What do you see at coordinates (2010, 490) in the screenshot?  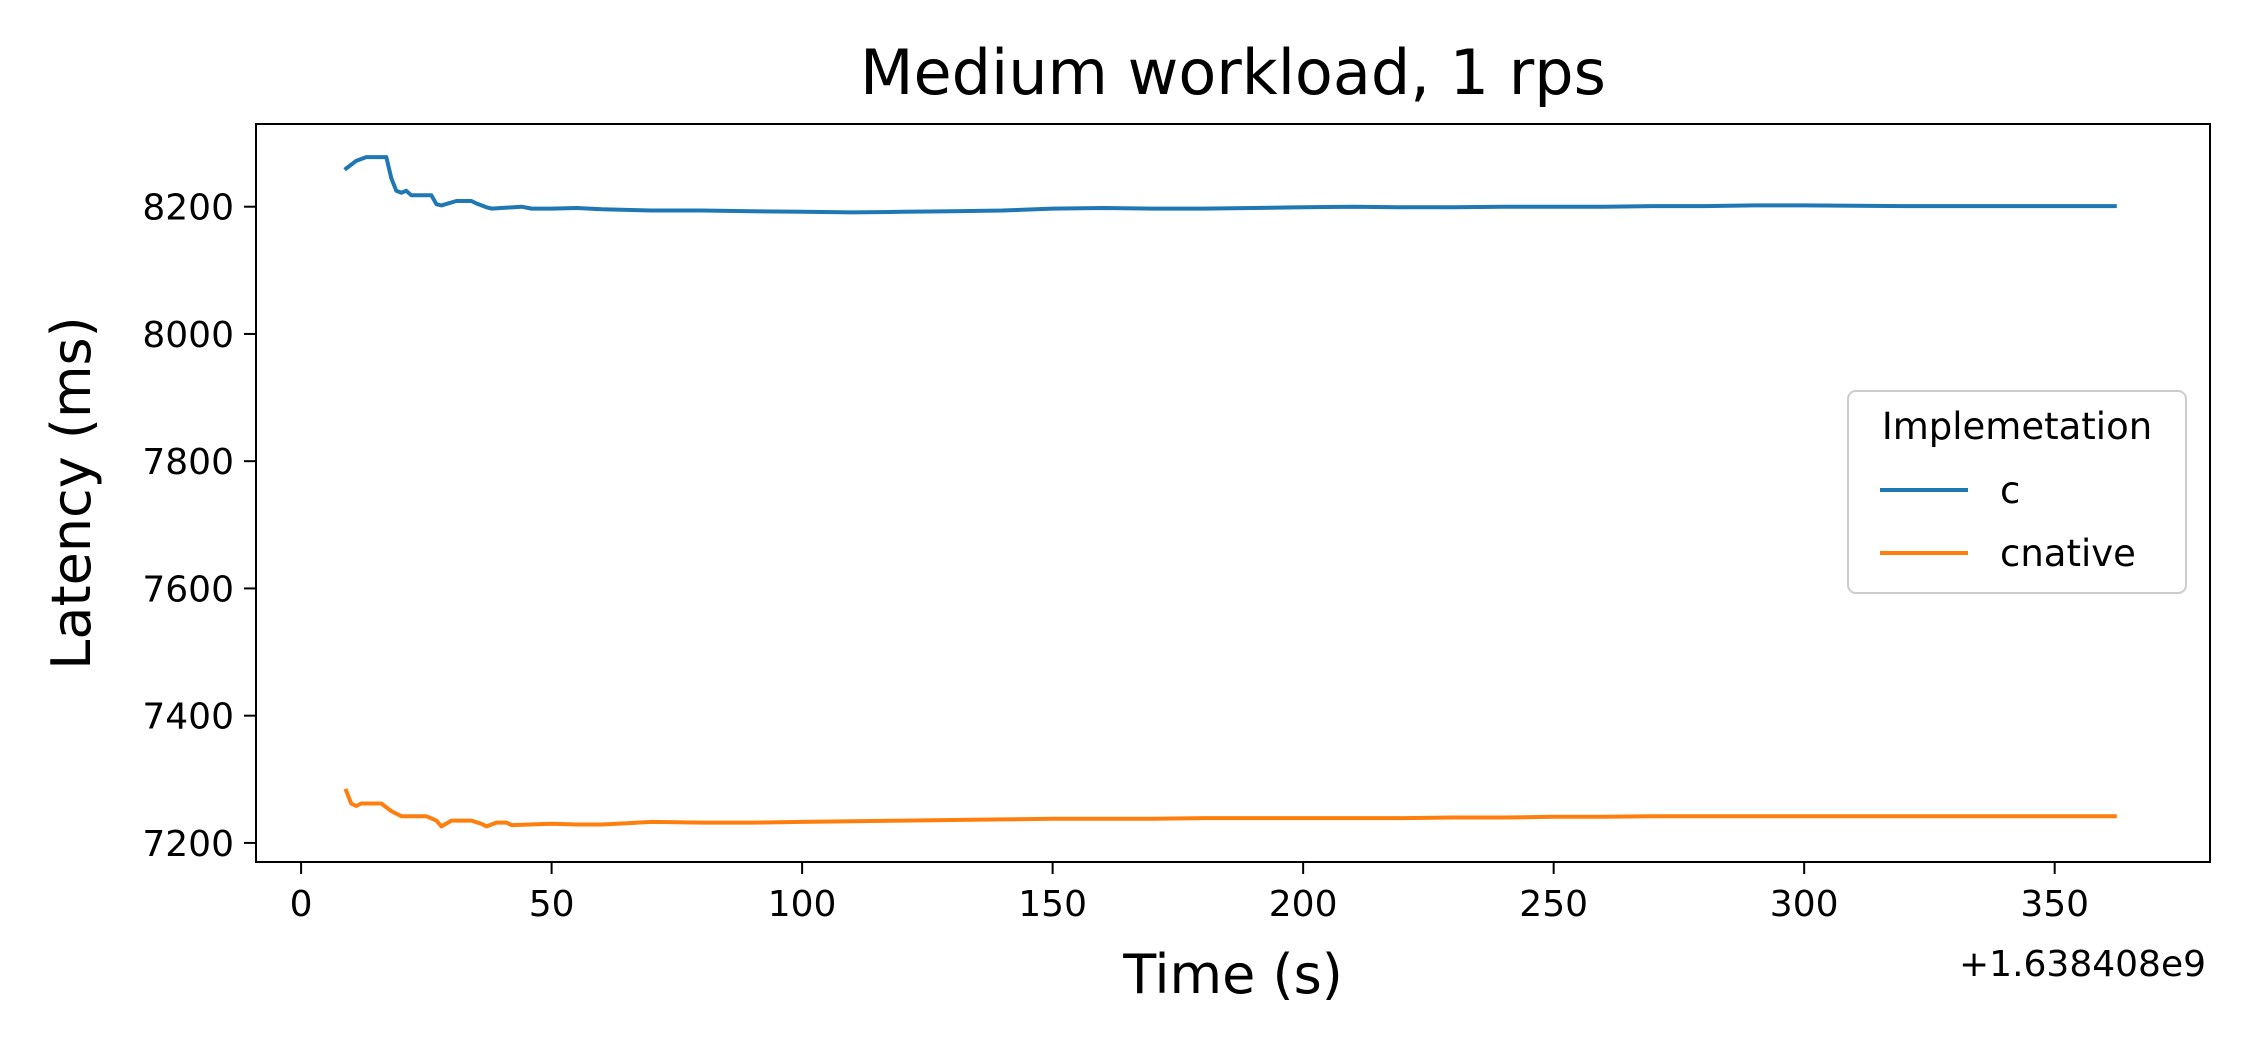 I see `legend-label-c: c` at bounding box center [2010, 490].